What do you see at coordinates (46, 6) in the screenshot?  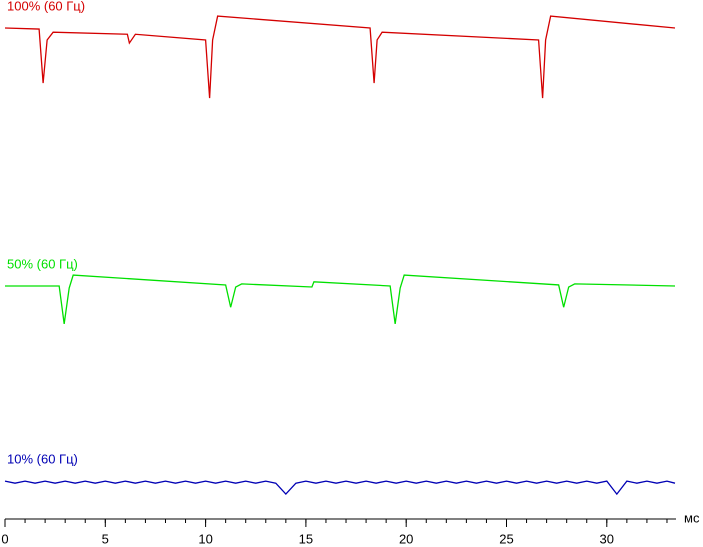 I see `series-label: 100% (60 Гц)` at bounding box center [46, 6].